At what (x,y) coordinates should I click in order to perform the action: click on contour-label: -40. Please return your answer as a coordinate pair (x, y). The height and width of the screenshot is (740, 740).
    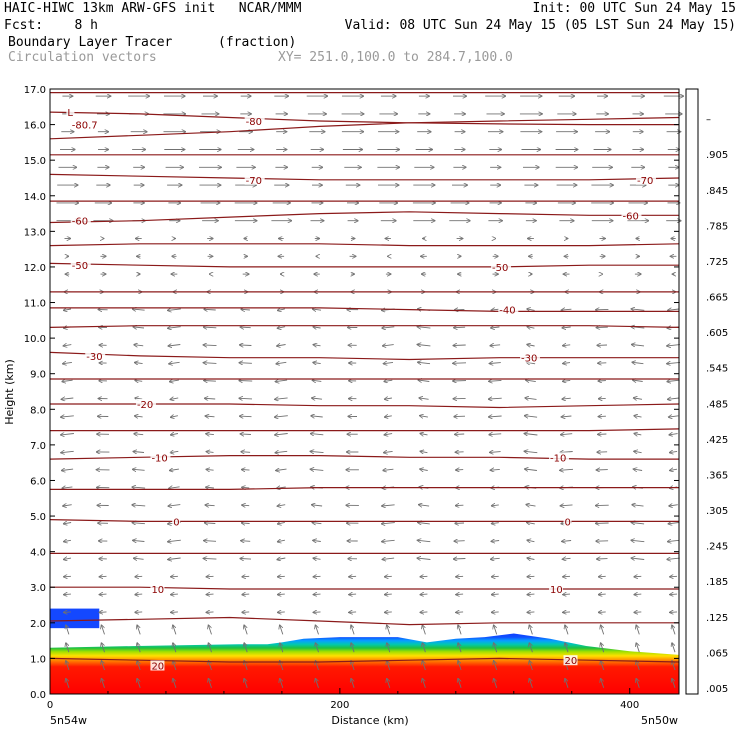
    Looking at the image, I should click on (507, 311).